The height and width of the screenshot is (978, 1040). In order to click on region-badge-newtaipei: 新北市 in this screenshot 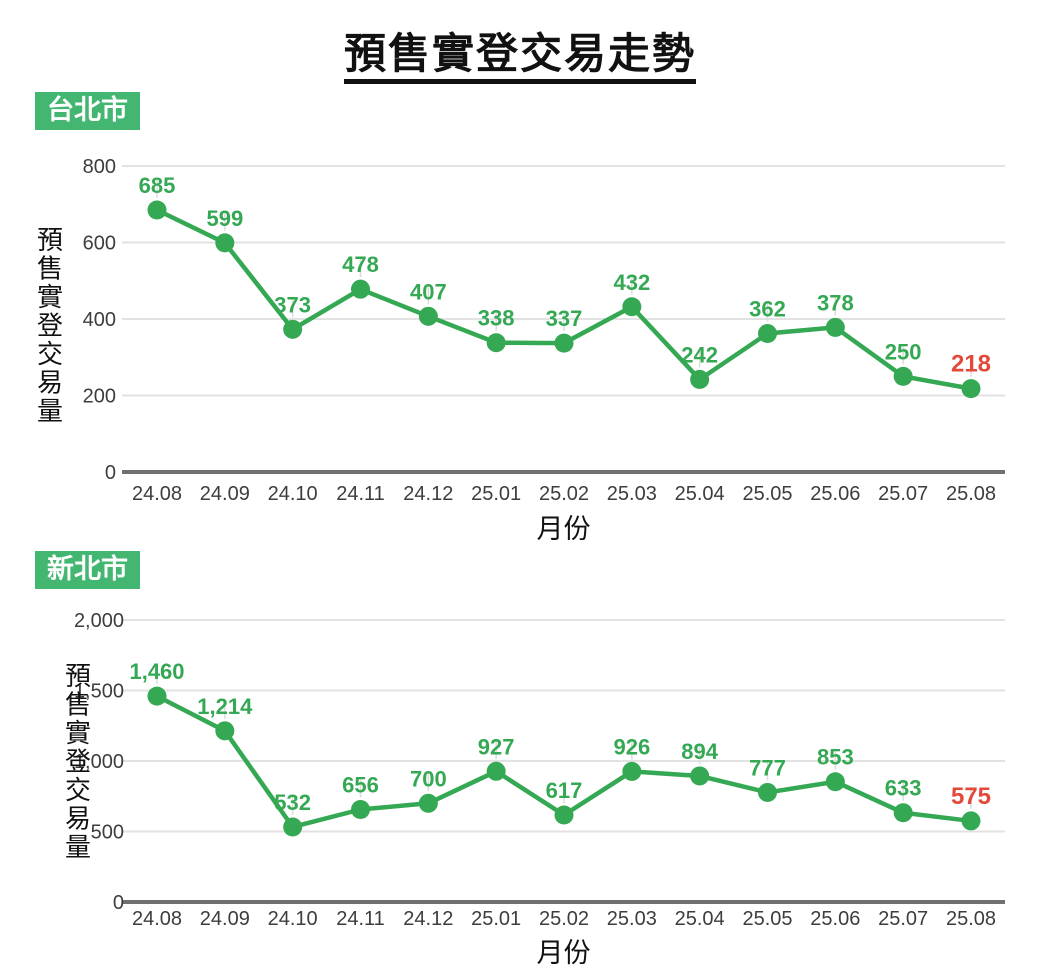, I will do `click(87, 570)`.